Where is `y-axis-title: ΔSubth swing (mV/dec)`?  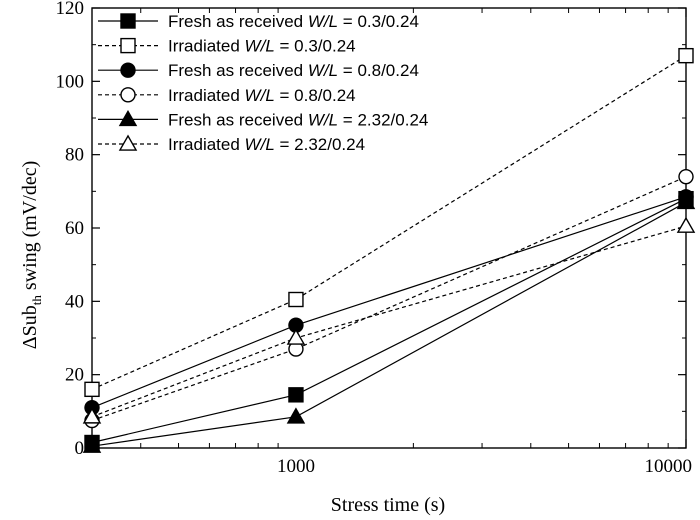
y-axis-title: ΔSubth swing (mV/dec) is located at coordinates (31, 255).